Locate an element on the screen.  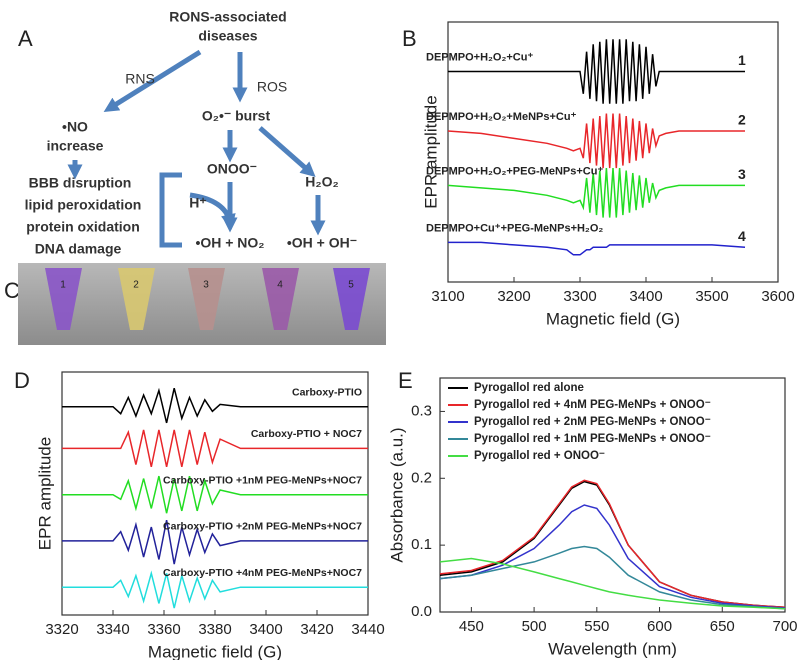
node: protein oxidation is located at coordinates (83, 227).